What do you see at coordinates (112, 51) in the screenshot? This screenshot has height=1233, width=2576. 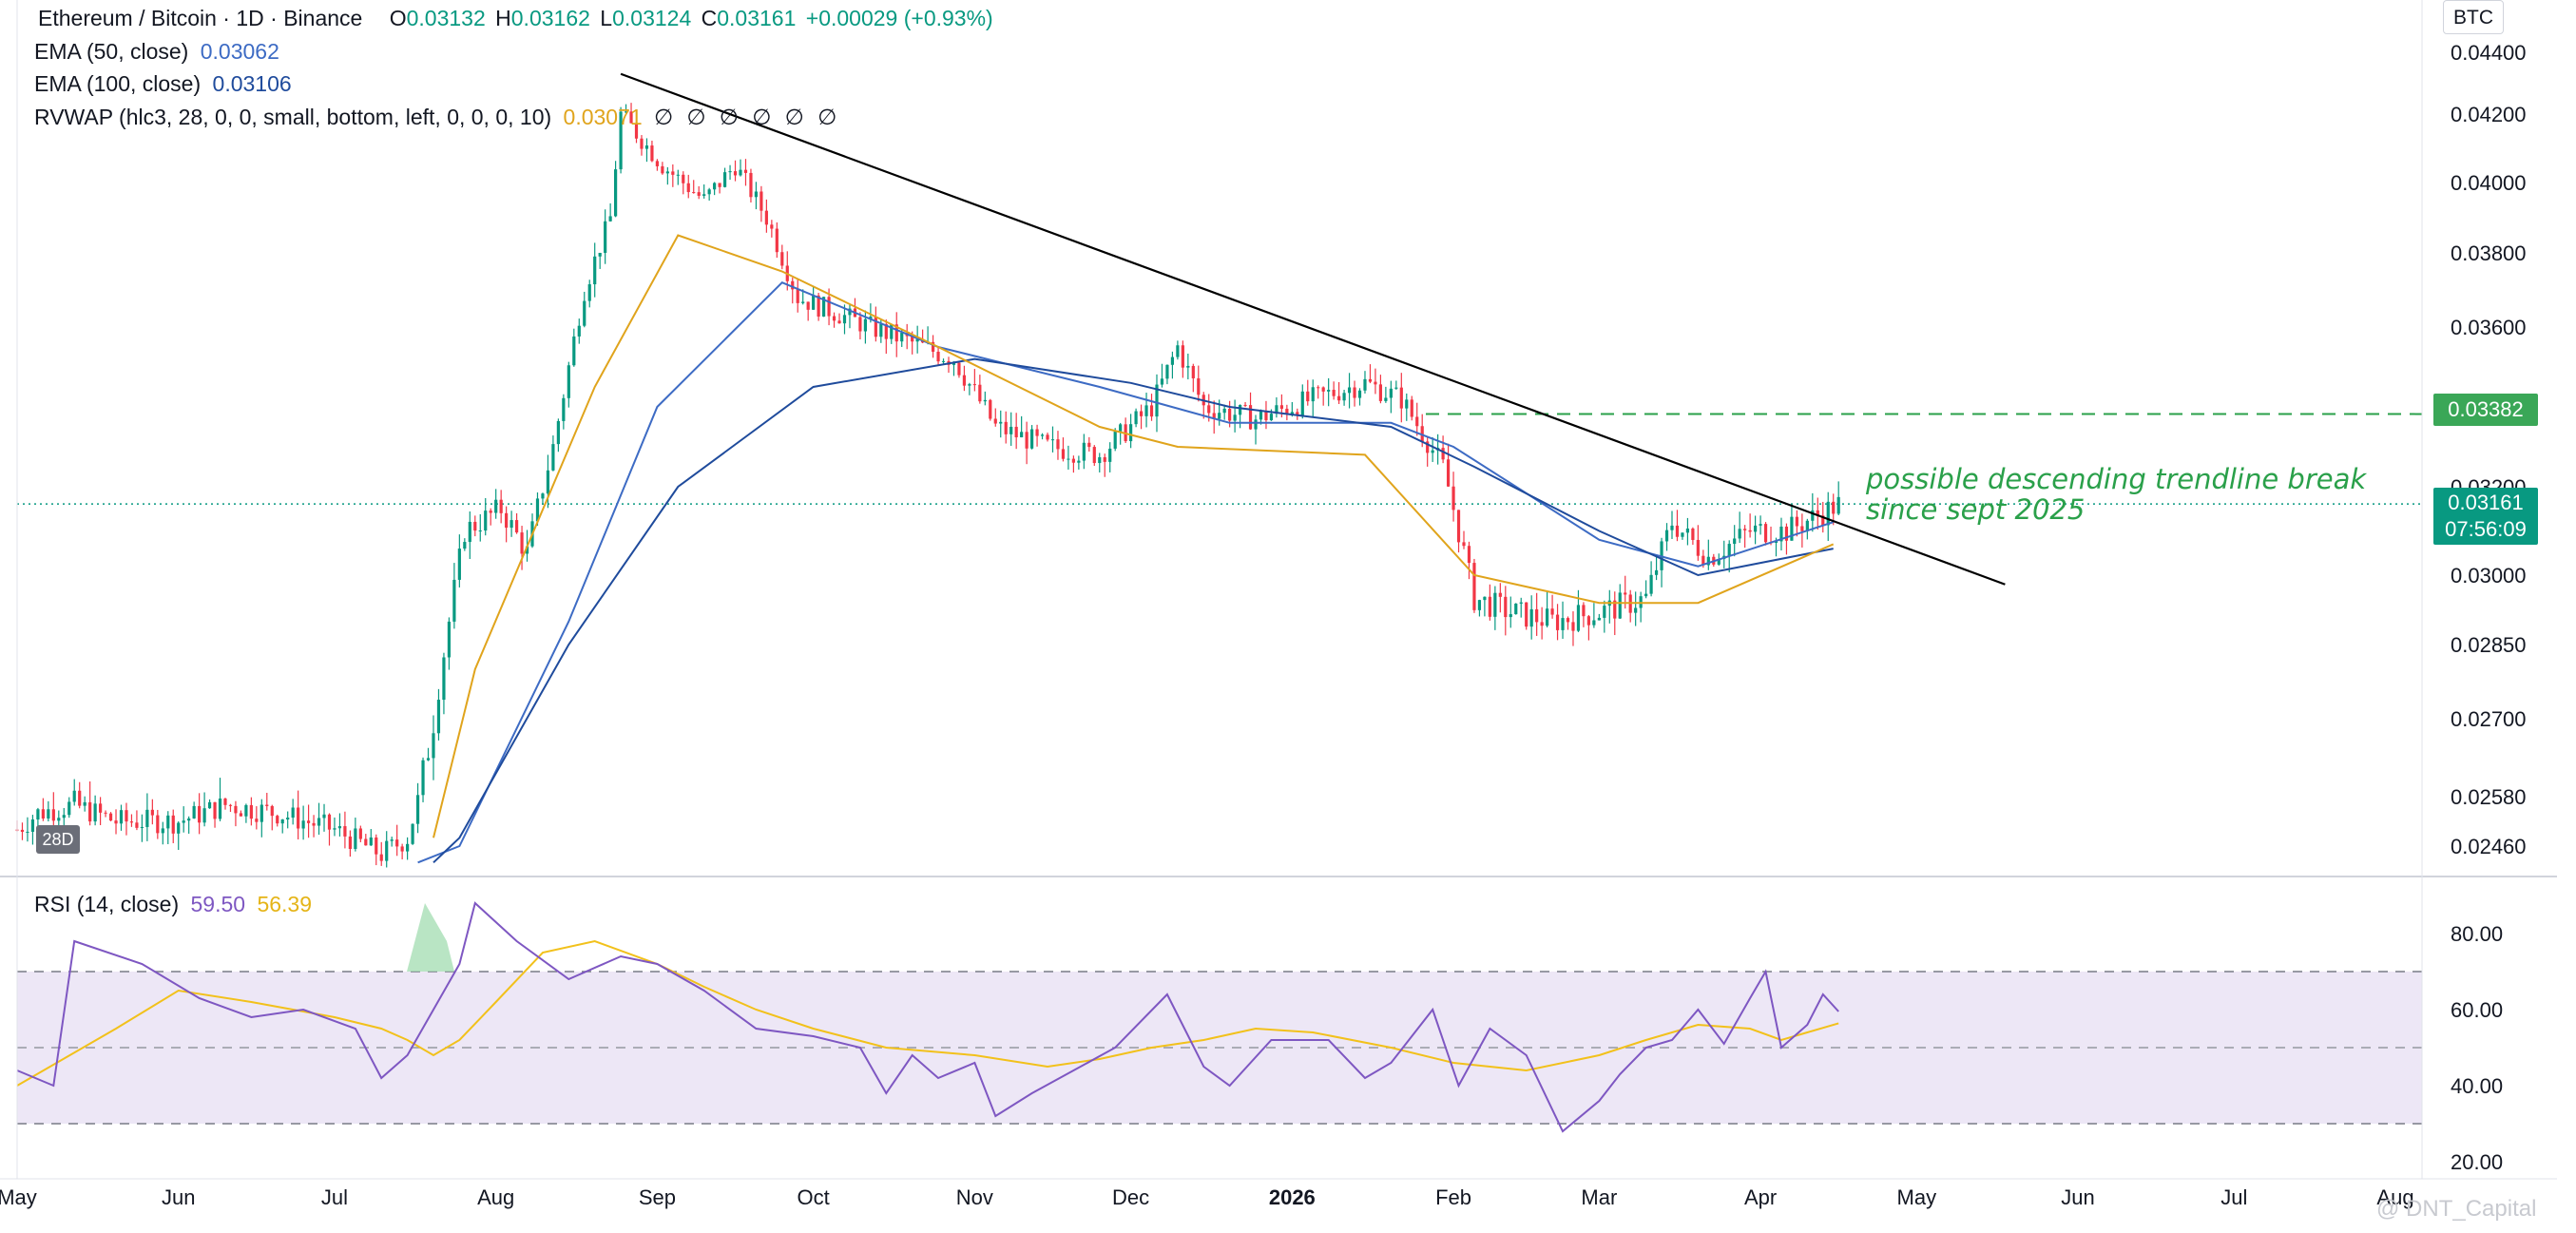 I see `ema50-label: EMA (50, close)` at bounding box center [112, 51].